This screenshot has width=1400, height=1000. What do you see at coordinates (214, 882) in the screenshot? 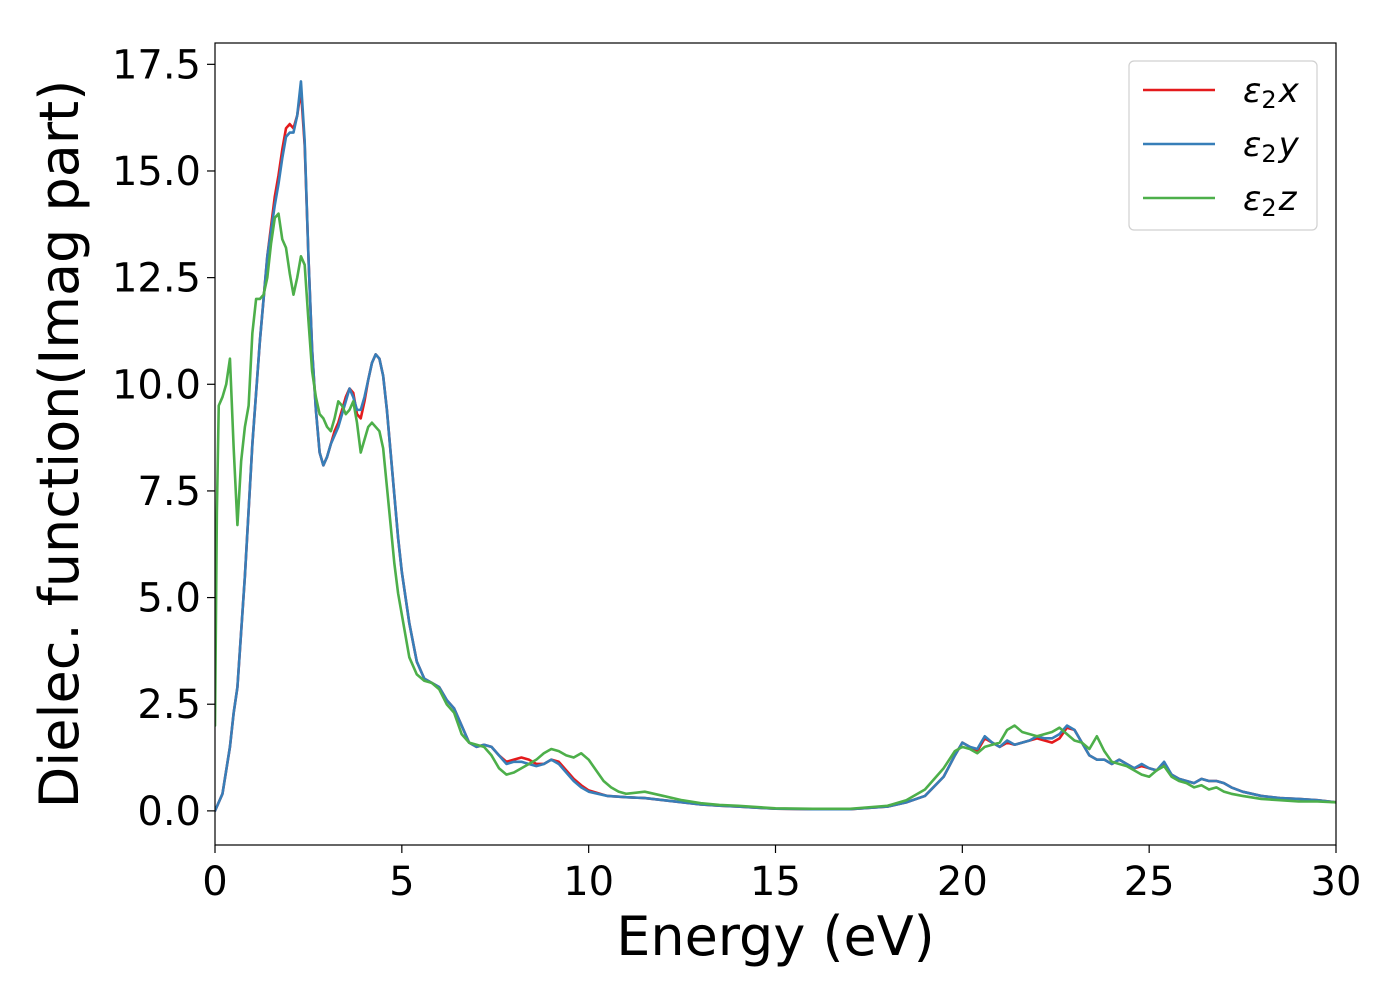
I see `x-tick-label: 0` at bounding box center [214, 882].